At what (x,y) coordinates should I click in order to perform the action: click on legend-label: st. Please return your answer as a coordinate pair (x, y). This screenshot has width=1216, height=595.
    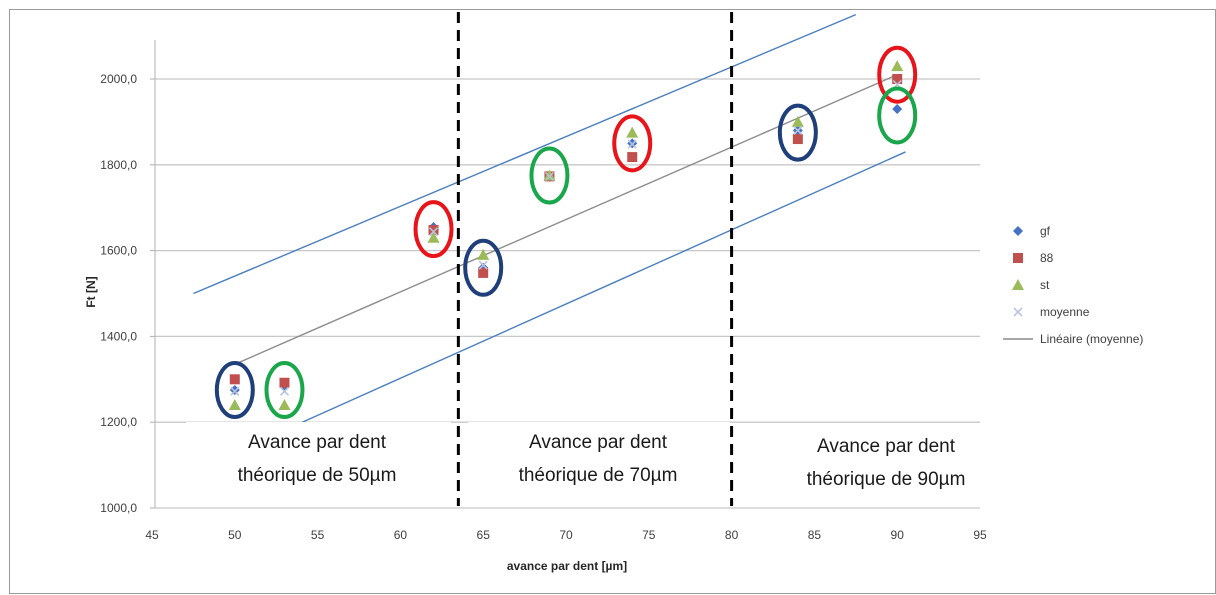
    Looking at the image, I should click on (1045, 285).